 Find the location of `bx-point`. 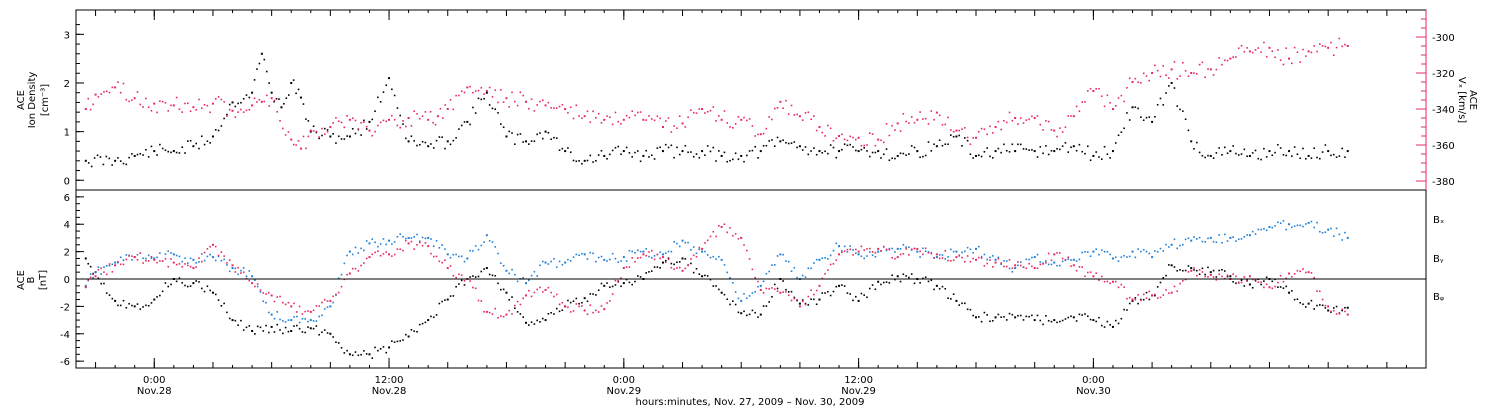

bx-point is located at coordinates (819, 299).